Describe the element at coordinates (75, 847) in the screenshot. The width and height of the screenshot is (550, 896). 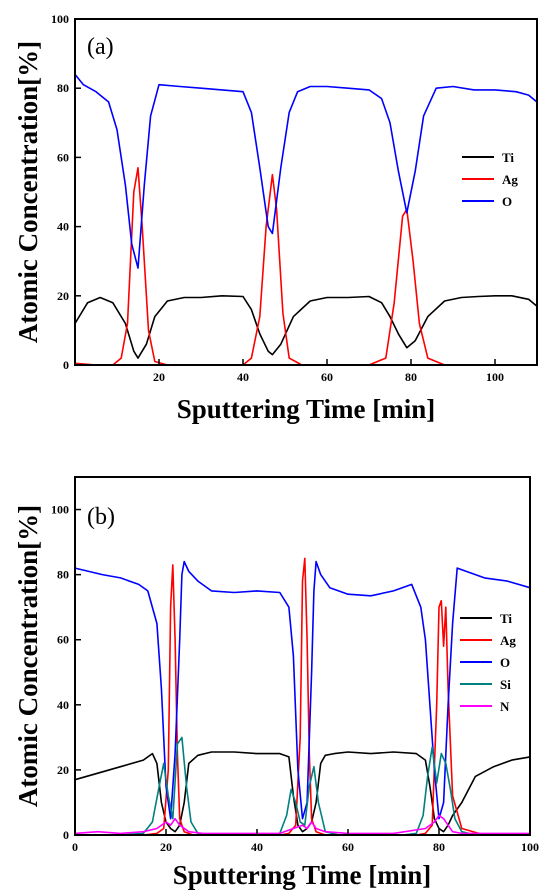
I see `x-tick-label-0-b: 0` at that location.